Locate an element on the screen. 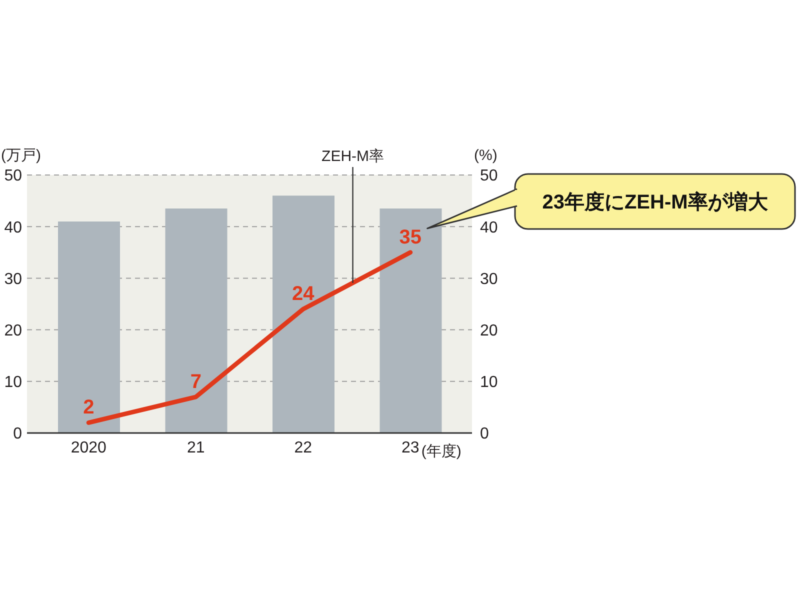  y2-tick-label: 20 is located at coordinates (489, 331).